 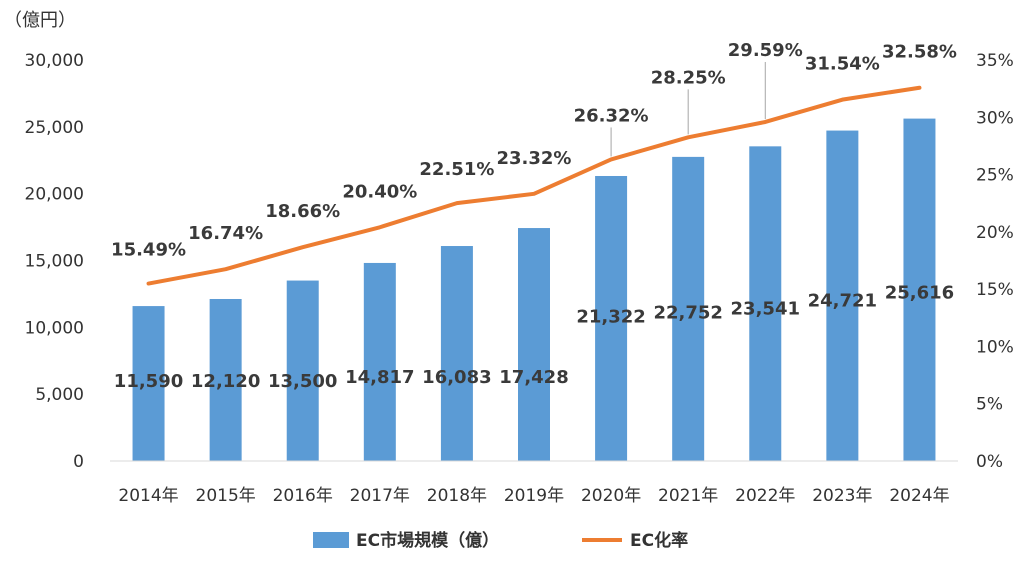 I want to click on legend-bar-label: EC市場規模（億）, so click(x=427, y=540).